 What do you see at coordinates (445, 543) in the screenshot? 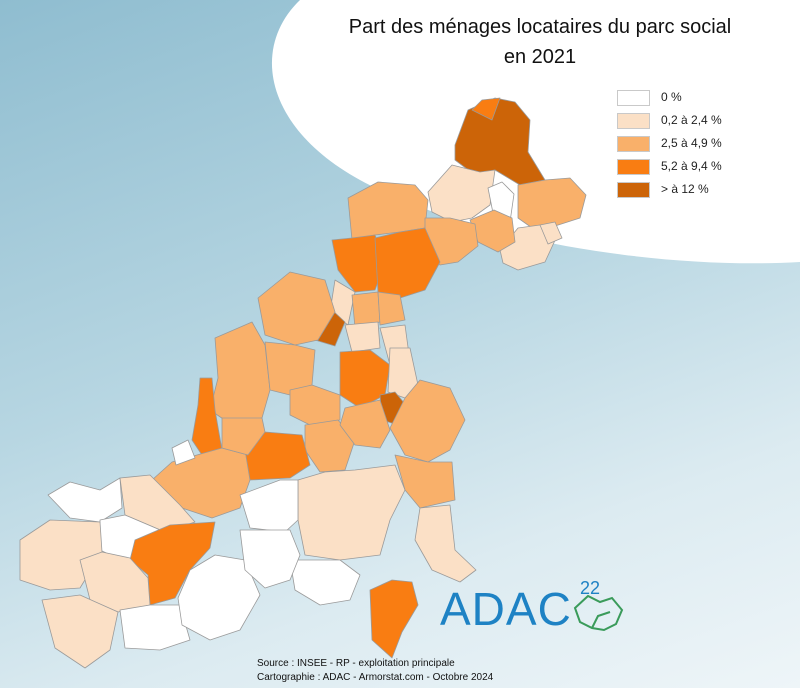
I see `commune-s16` at bounding box center [445, 543].